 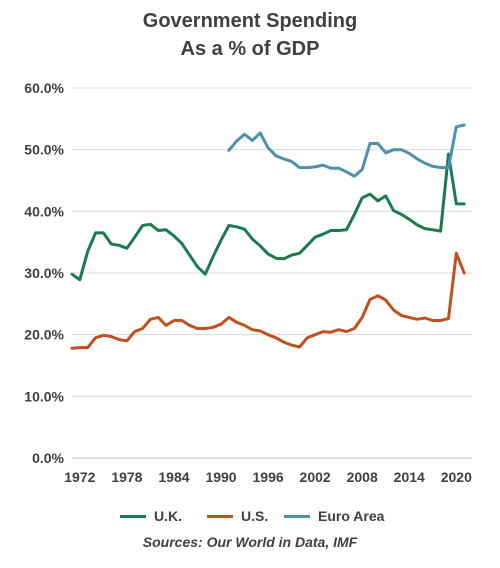 What do you see at coordinates (44, 273) in the screenshot?
I see `y-tick-label-3: 30.0%` at bounding box center [44, 273].